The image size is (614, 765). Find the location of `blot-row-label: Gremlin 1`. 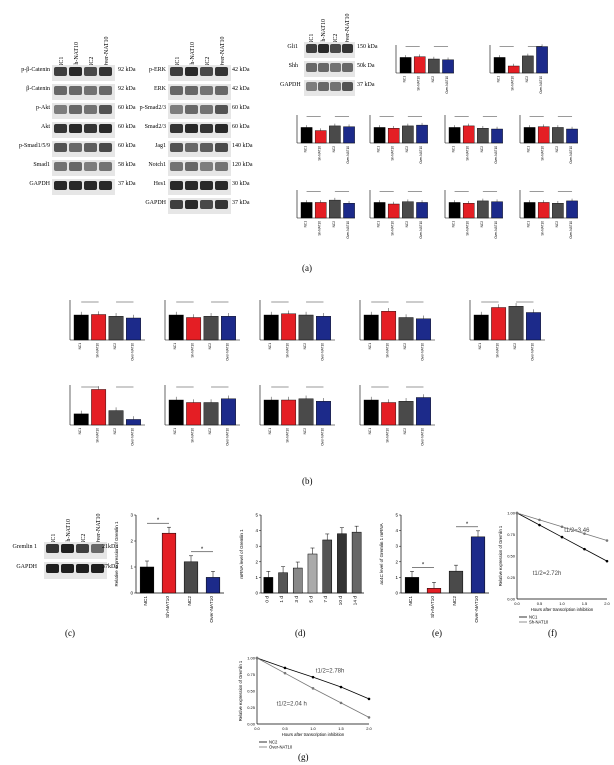

blot-row-label: Gremlin 1 is located at coordinates (25, 547).